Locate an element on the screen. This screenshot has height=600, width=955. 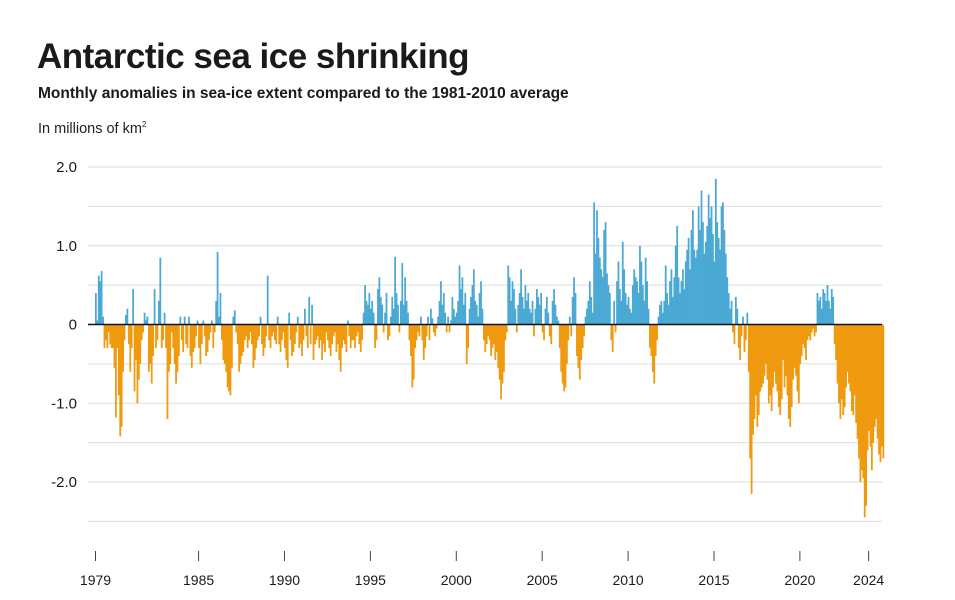
x-tick-label: 2005 is located at coordinates (542, 580).